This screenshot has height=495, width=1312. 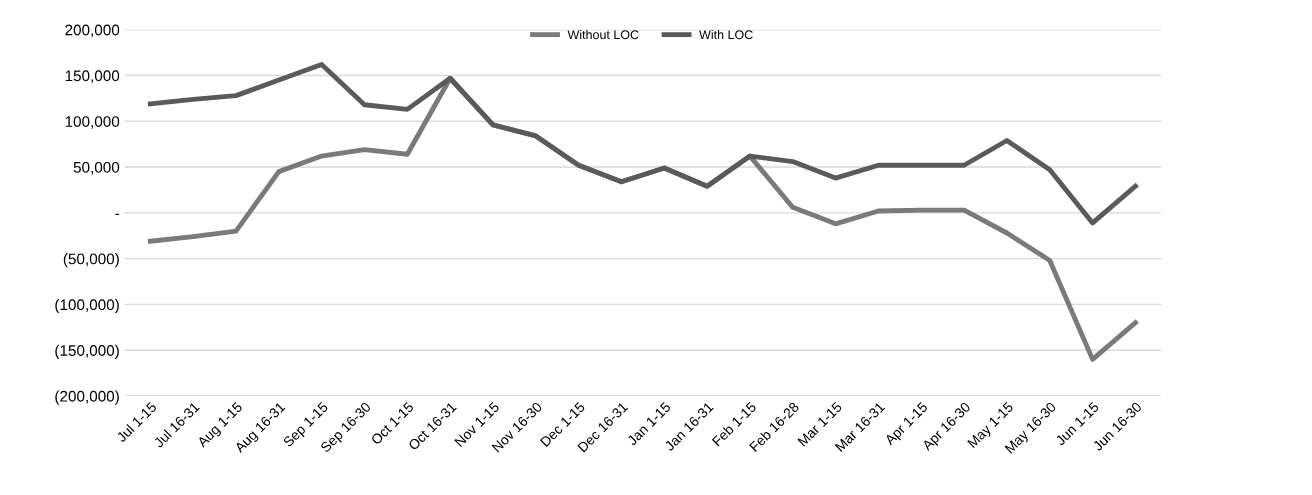 What do you see at coordinates (87, 397) in the screenshot?
I see `y-tick-label: (200,000)` at bounding box center [87, 397].